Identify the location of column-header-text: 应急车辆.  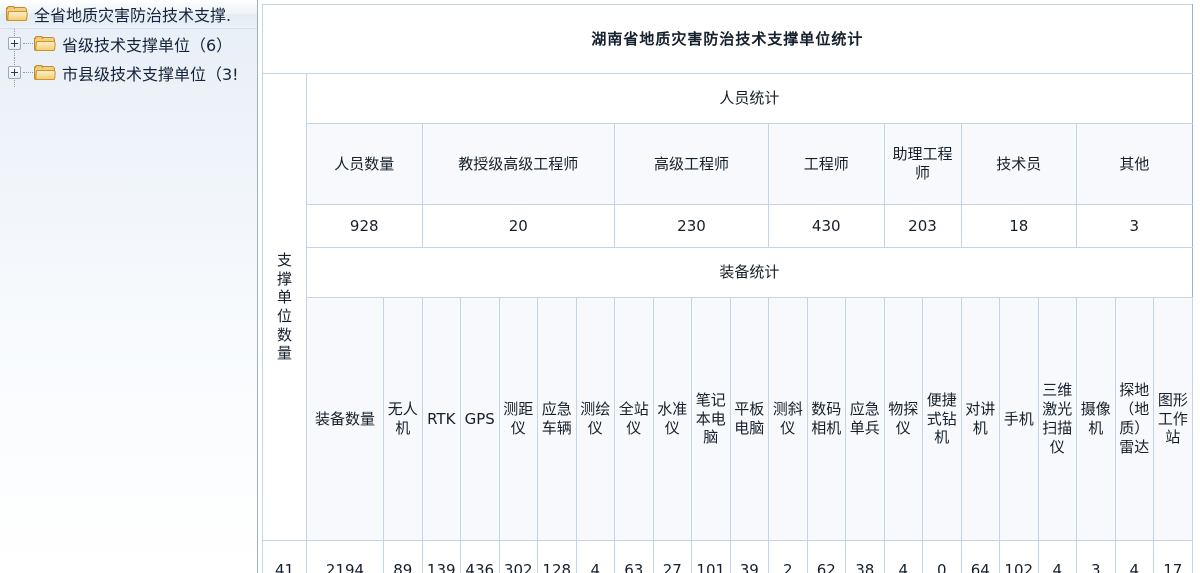
(556, 418).